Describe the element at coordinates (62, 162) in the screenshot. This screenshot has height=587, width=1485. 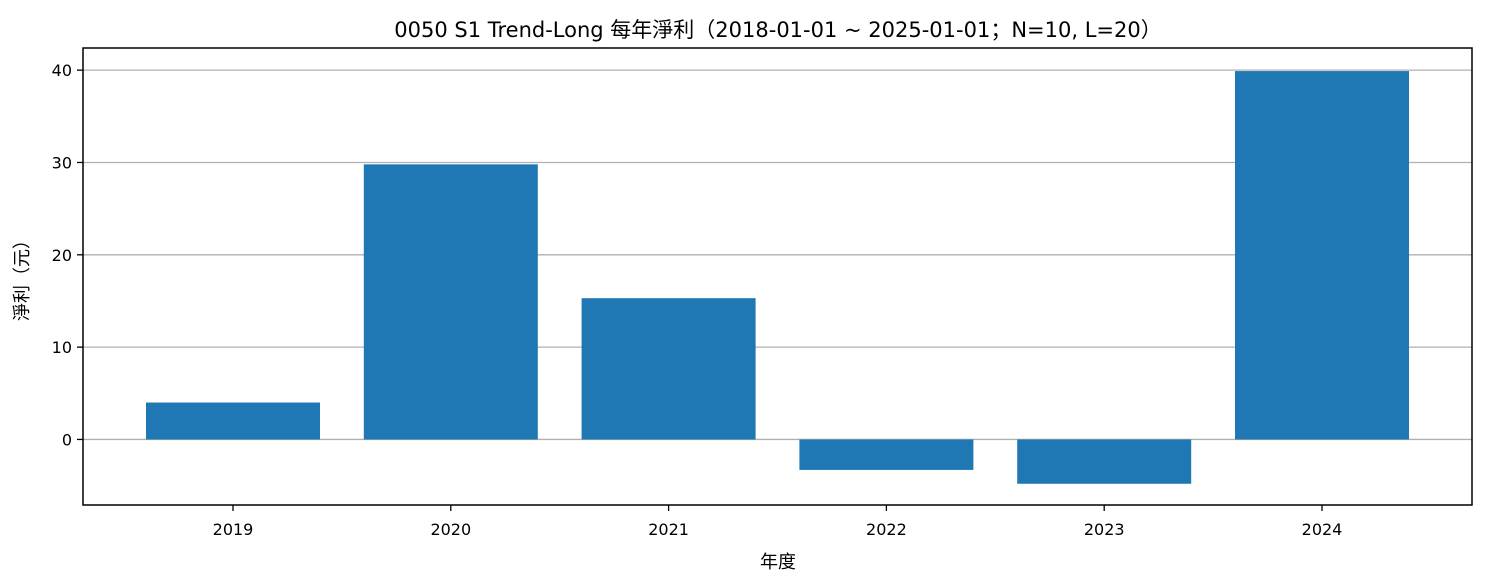
I see `y-tick-label: 30` at that location.